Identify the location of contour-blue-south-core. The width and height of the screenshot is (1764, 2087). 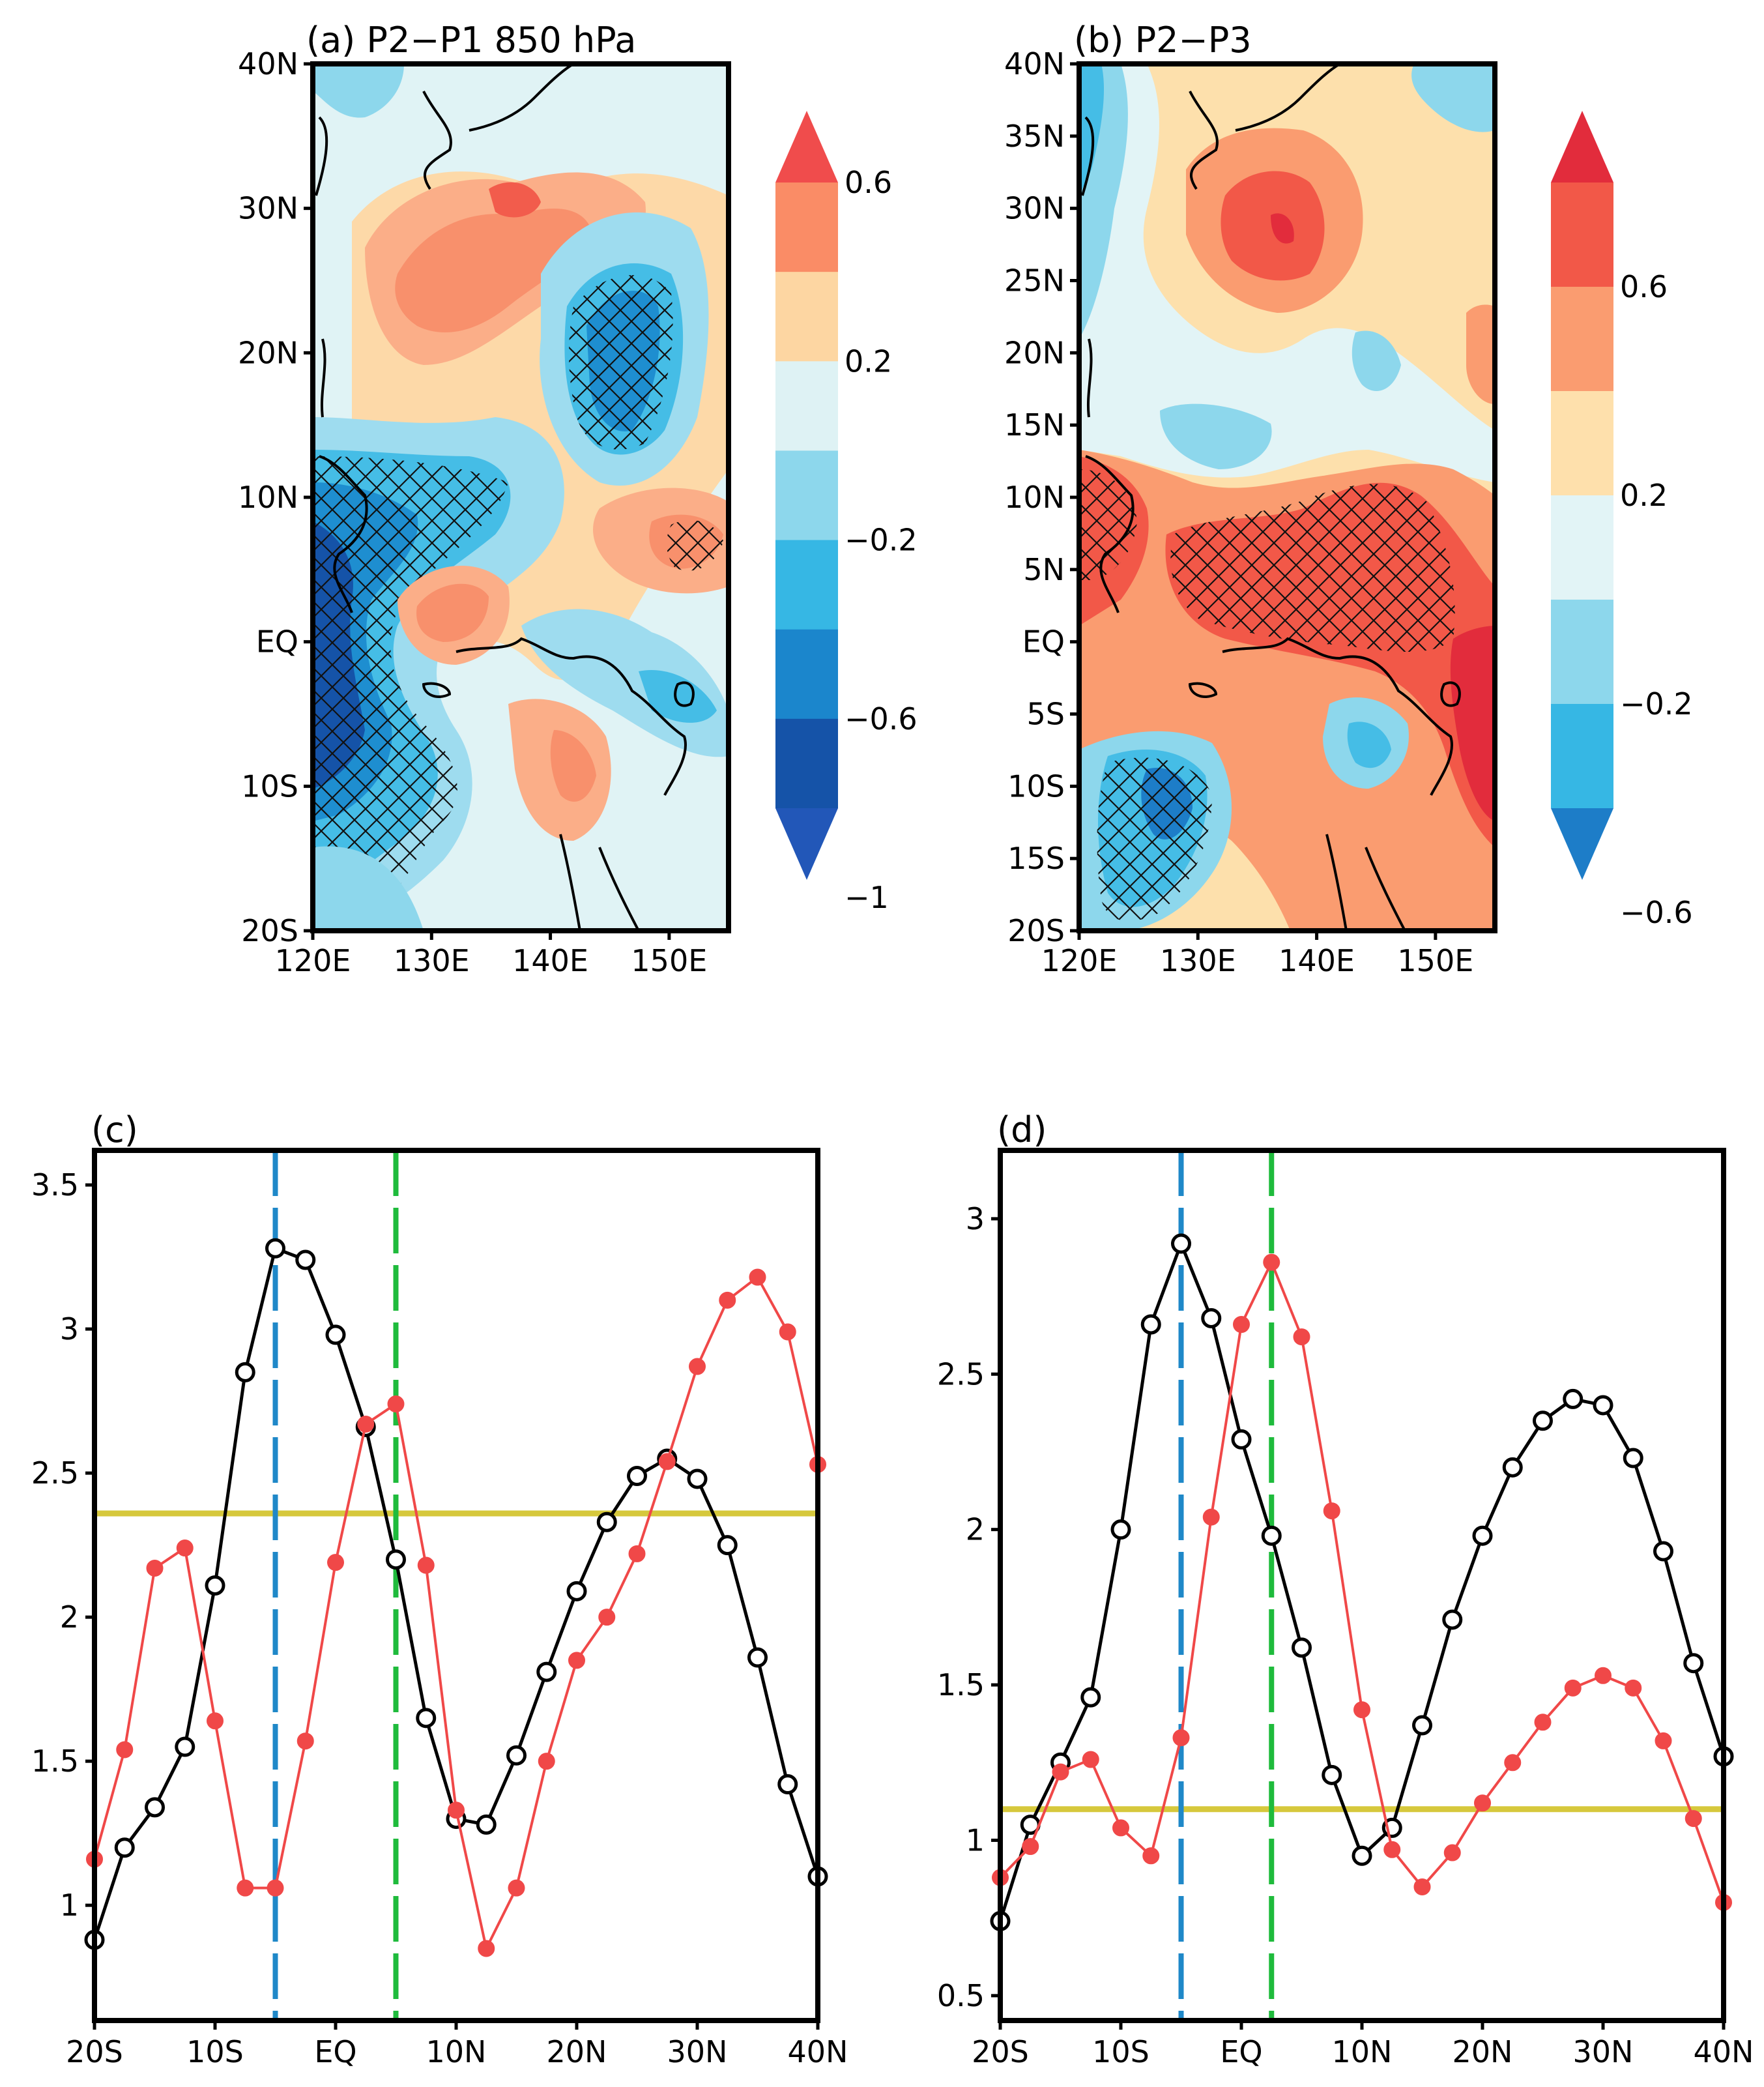
(1369, 745).